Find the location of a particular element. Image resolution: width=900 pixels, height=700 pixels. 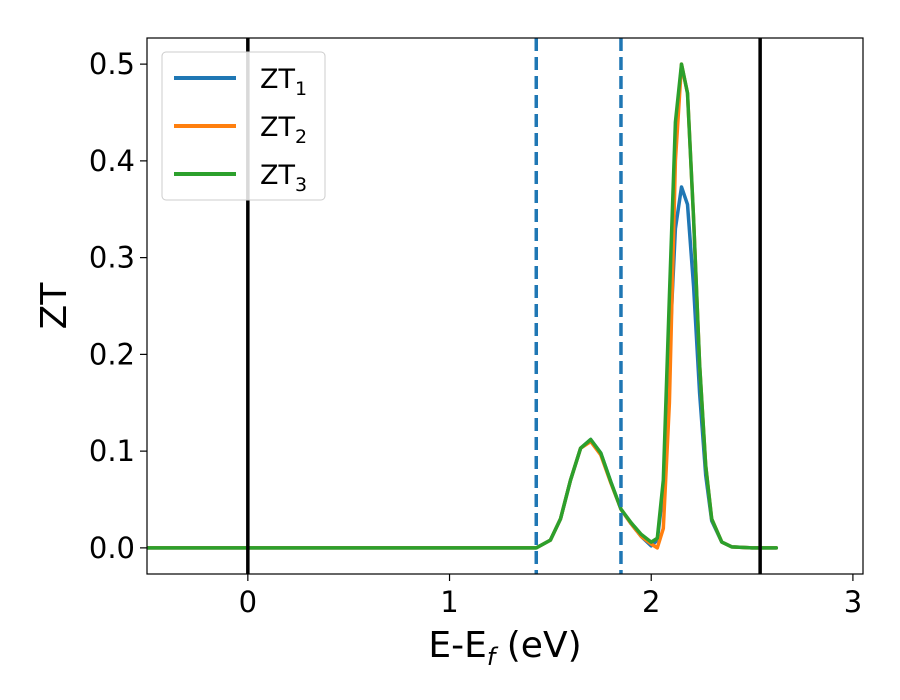

legend: ZT1 ZT2 ZT3 is located at coordinates (243, 126).